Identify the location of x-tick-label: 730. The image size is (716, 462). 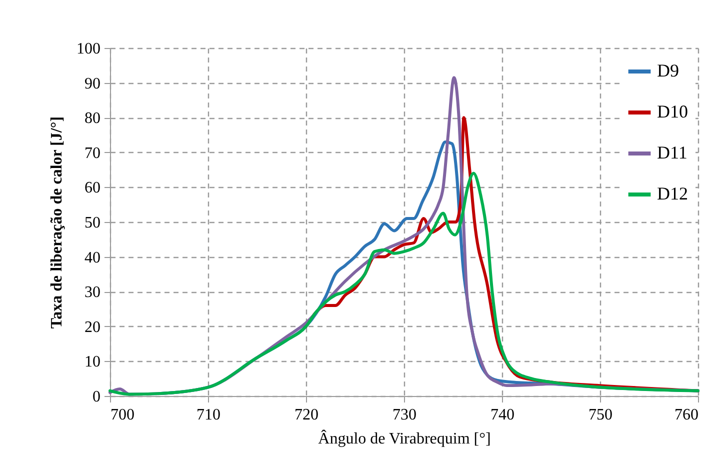
(404, 415).